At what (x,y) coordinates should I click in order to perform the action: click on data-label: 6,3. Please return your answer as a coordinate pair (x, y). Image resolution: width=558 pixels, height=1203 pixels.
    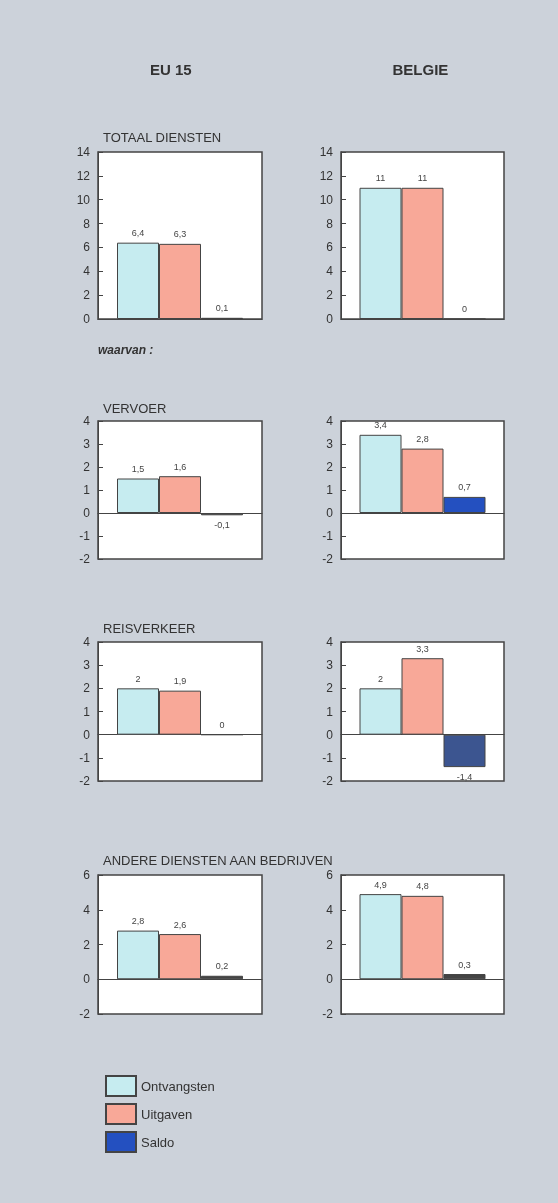
    Looking at the image, I should click on (180, 234).